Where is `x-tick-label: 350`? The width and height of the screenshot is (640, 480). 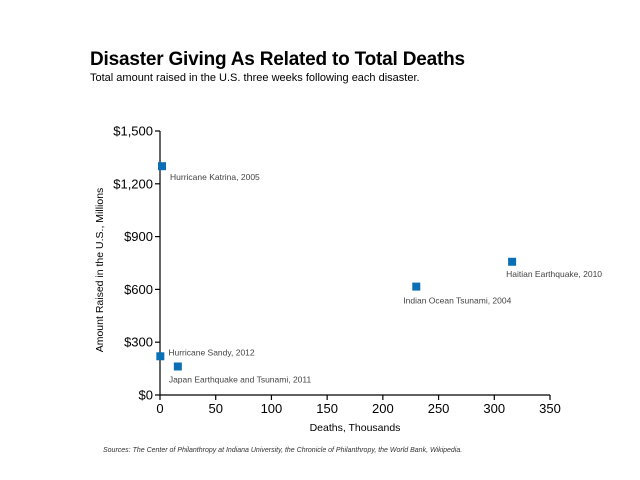
x-tick-label: 350 is located at coordinates (550, 408).